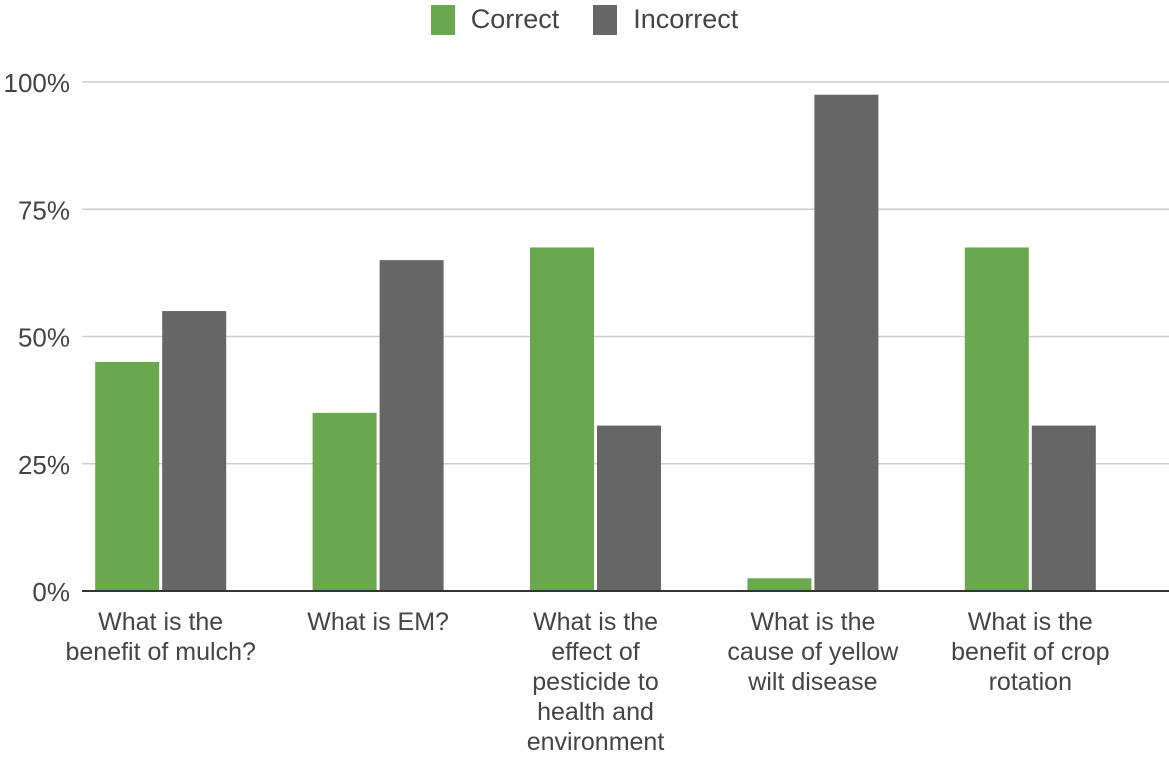  What do you see at coordinates (596, 742) in the screenshot?
I see `category-label-line: environment` at bounding box center [596, 742].